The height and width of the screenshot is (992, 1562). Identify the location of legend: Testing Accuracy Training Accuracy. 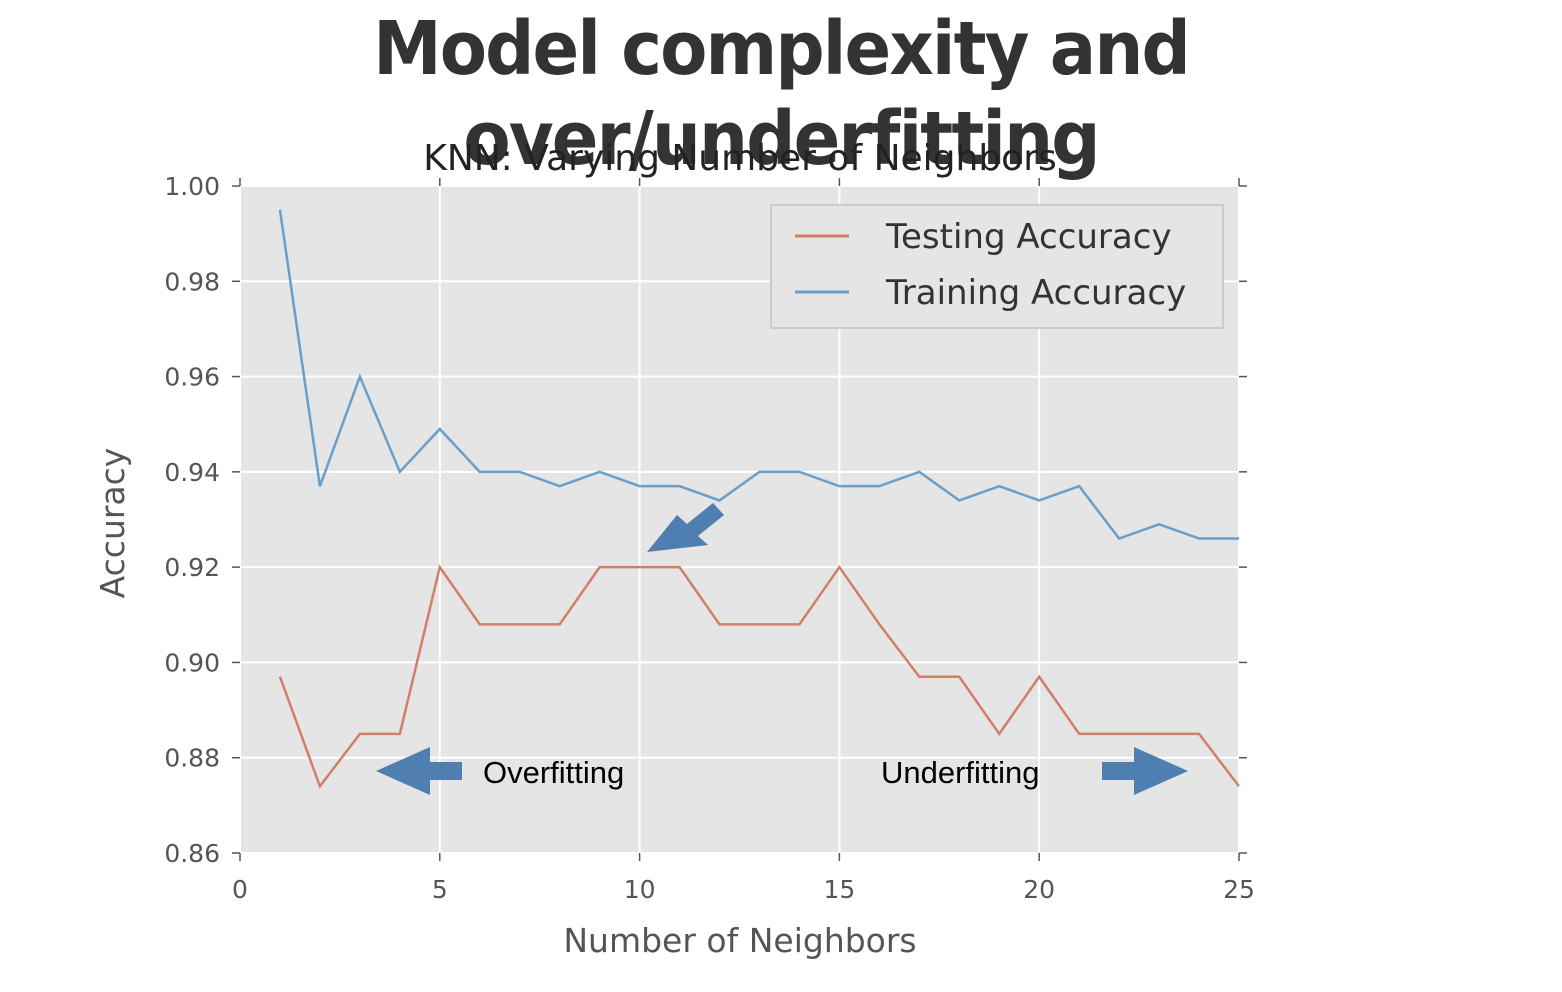
(997, 266).